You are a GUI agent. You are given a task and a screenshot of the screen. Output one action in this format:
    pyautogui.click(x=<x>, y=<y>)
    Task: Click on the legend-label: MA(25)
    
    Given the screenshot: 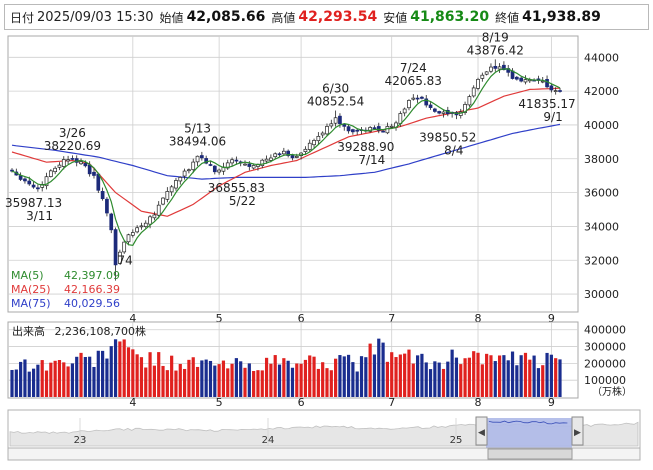 What is the action you would take?
    pyautogui.click(x=31, y=289)
    